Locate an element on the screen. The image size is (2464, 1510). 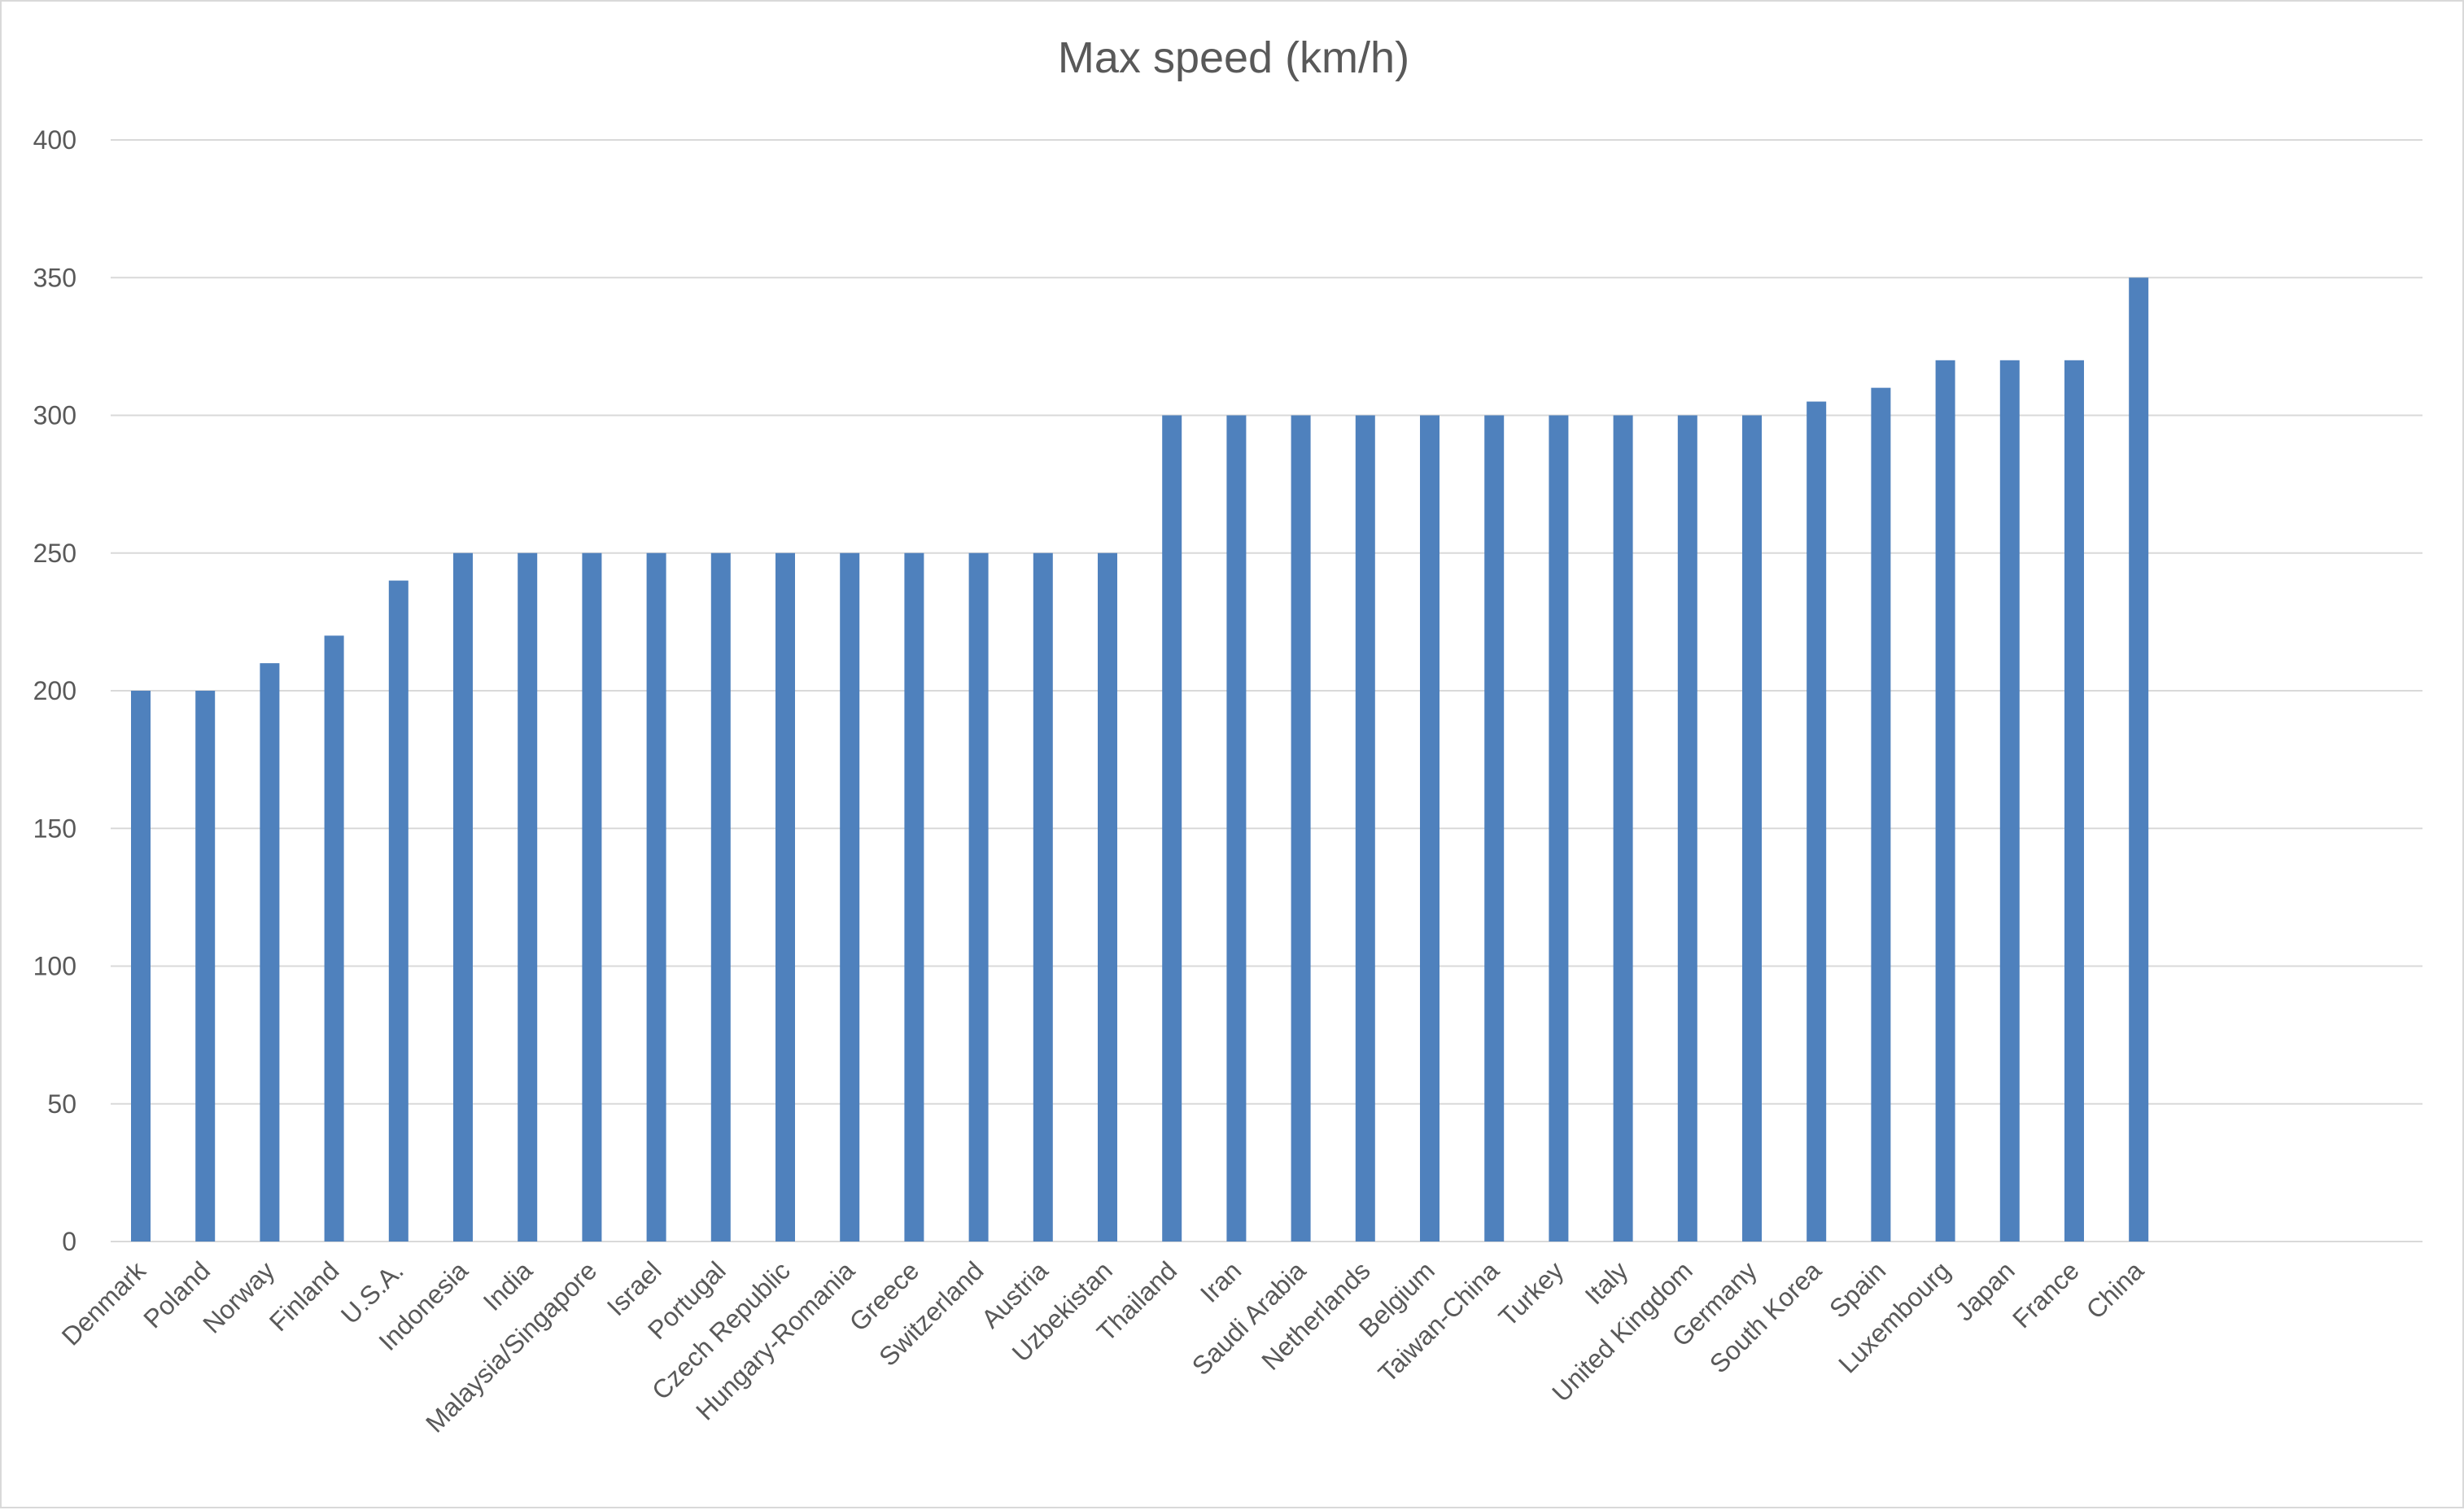
bar-france is located at coordinates (2074, 801).